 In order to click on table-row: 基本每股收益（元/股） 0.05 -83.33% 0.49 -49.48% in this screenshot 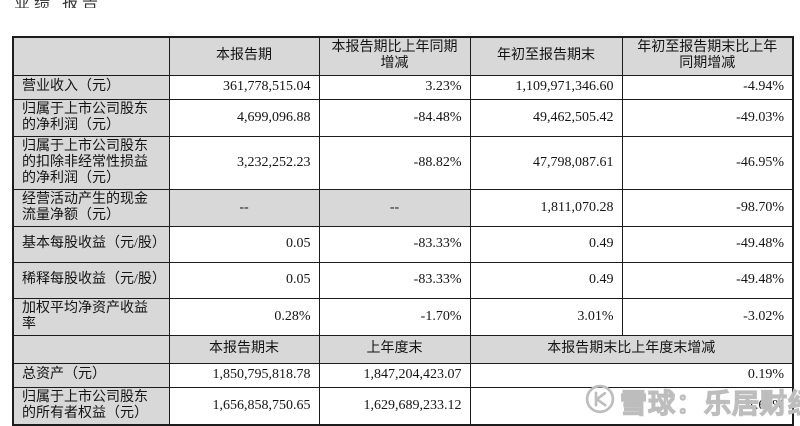, I will do `click(403, 244)`.